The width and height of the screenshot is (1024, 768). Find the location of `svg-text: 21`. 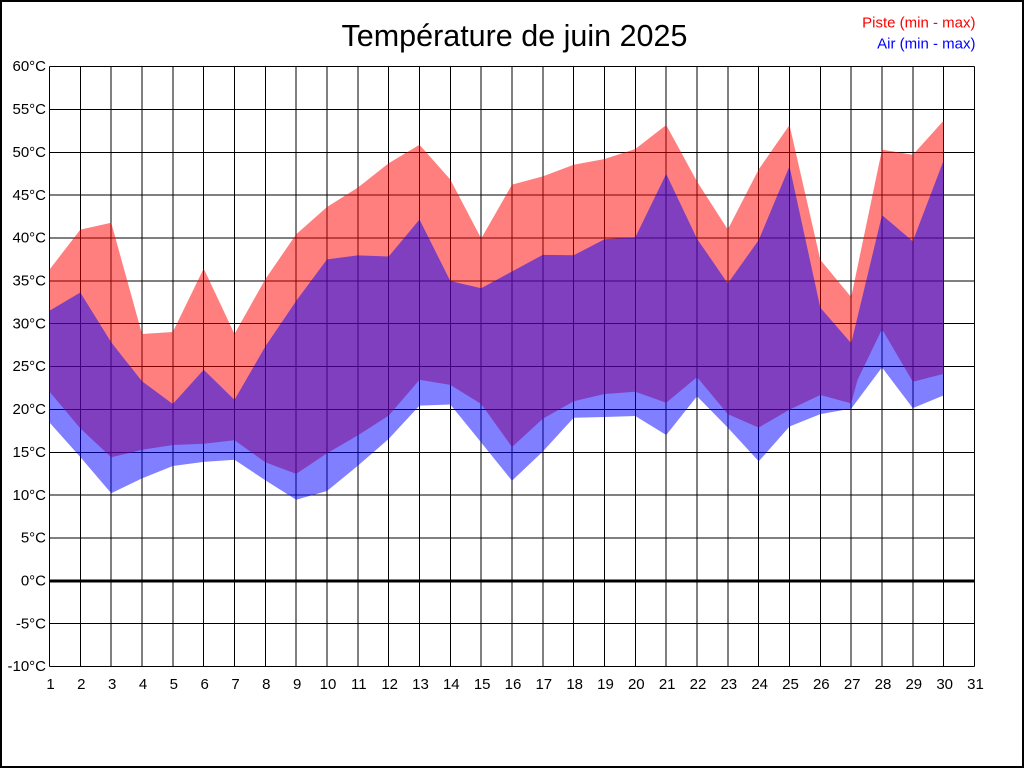

svg-text: 21 is located at coordinates (667, 684).